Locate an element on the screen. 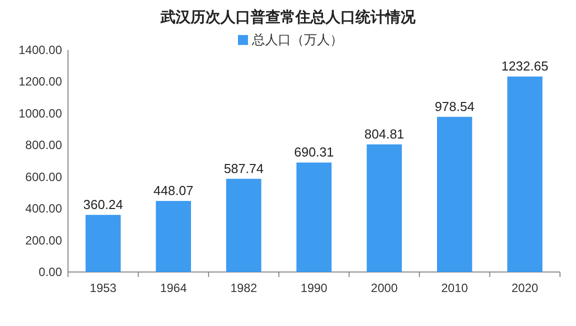 The height and width of the screenshot is (326, 576). legend-label: 总人口（万人） is located at coordinates (297, 39).